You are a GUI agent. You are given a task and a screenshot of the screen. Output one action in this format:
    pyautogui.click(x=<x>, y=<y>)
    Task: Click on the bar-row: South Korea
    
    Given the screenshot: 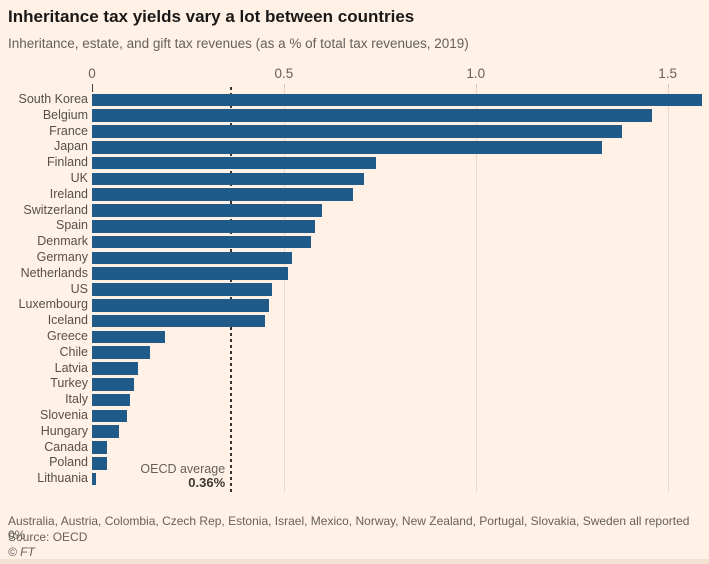 What is the action you would take?
    pyautogui.click(x=354, y=100)
    